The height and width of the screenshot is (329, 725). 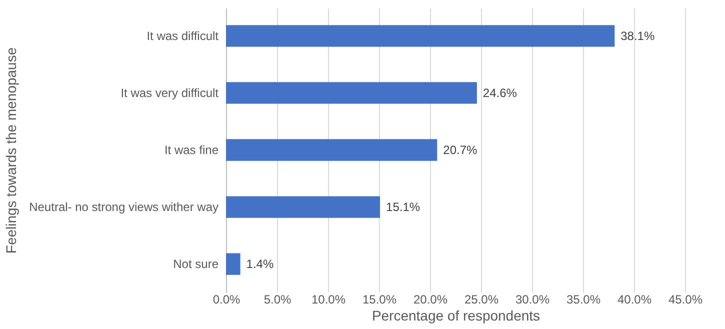 I want to click on x-tick-label: 5.0%, so click(x=278, y=299).